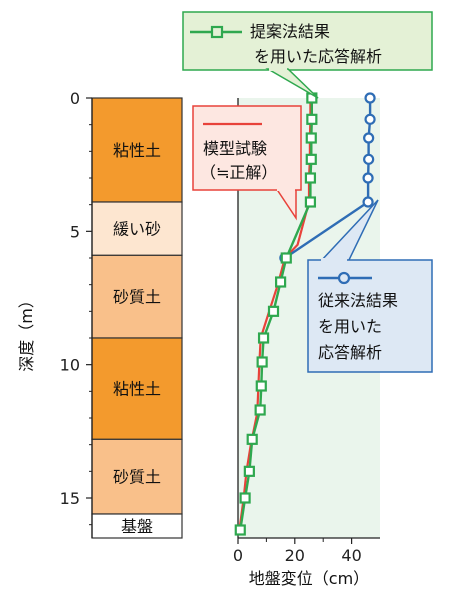  What do you see at coordinates (217, 32) in the screenshot?
I see `legend-marker-proposed` at bounding box center [217, 32].